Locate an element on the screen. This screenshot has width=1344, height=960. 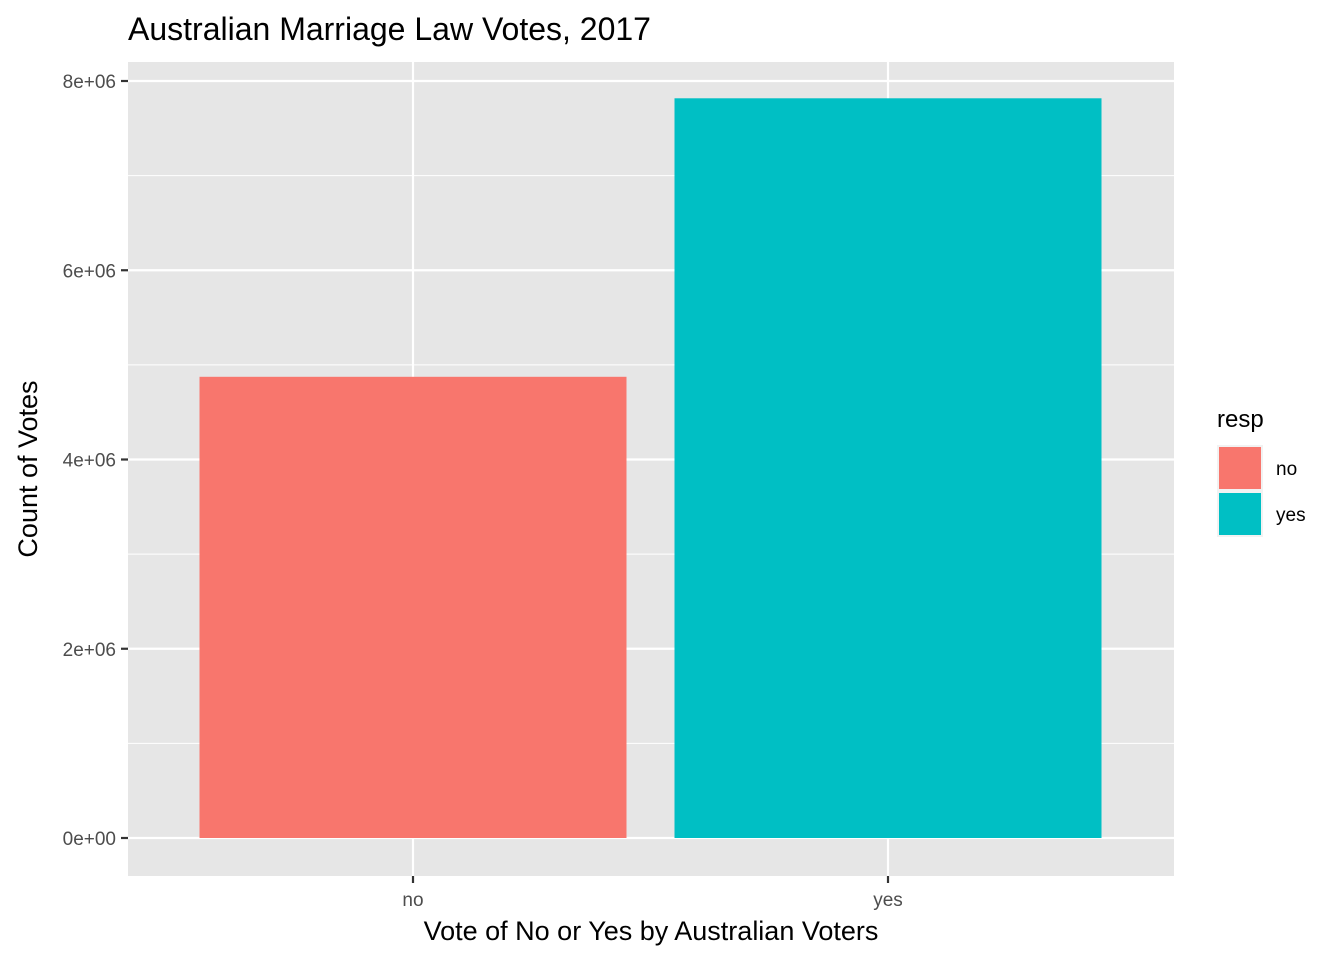
y-axis: 0e+00 2e+06 4e+06 6e+06 8e+06 is located at coordinates (95, 461).